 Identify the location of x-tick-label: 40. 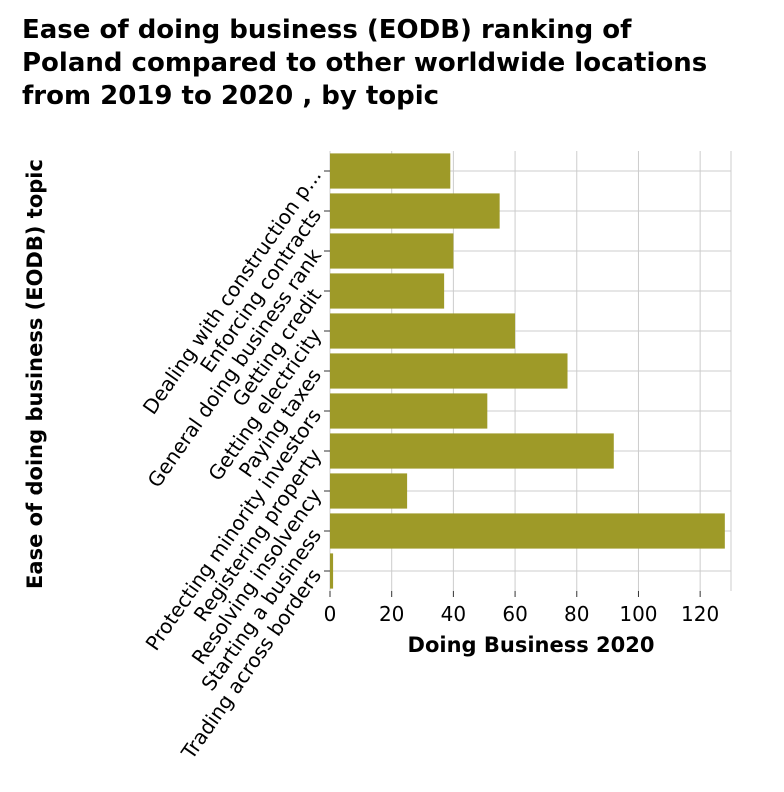
(453, 614).